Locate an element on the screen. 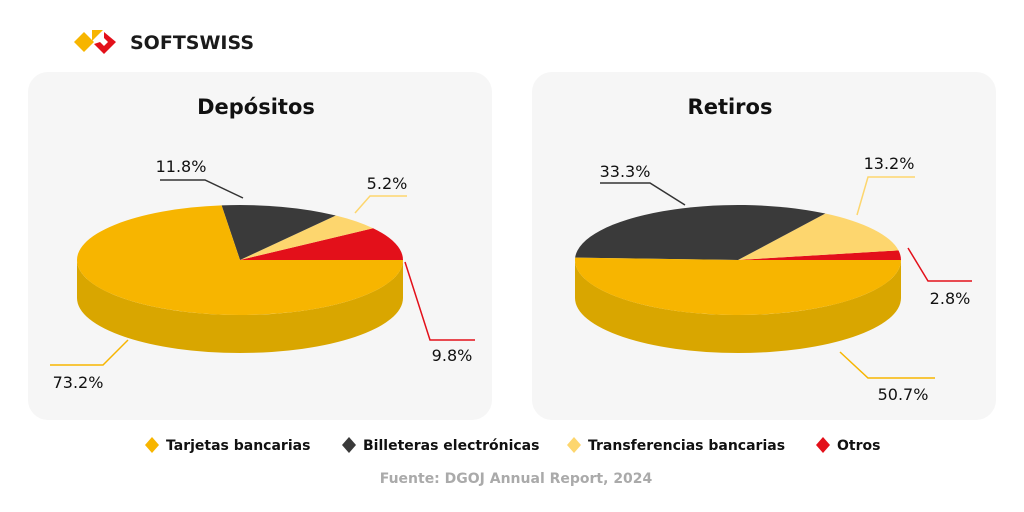 This screenshot has width=1024, height=512. legend-marker-otros is located at coordinates (823, 445).